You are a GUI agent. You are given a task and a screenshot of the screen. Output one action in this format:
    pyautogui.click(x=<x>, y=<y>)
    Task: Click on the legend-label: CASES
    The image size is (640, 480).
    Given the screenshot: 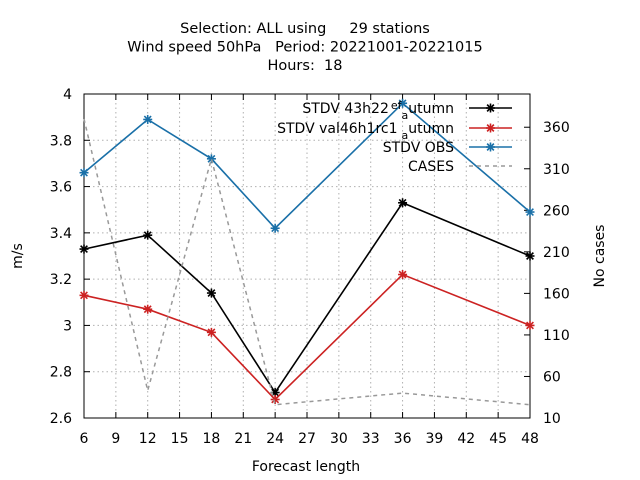 What is the action you would take?
    pyautogui.click(x=431, y=167)
    